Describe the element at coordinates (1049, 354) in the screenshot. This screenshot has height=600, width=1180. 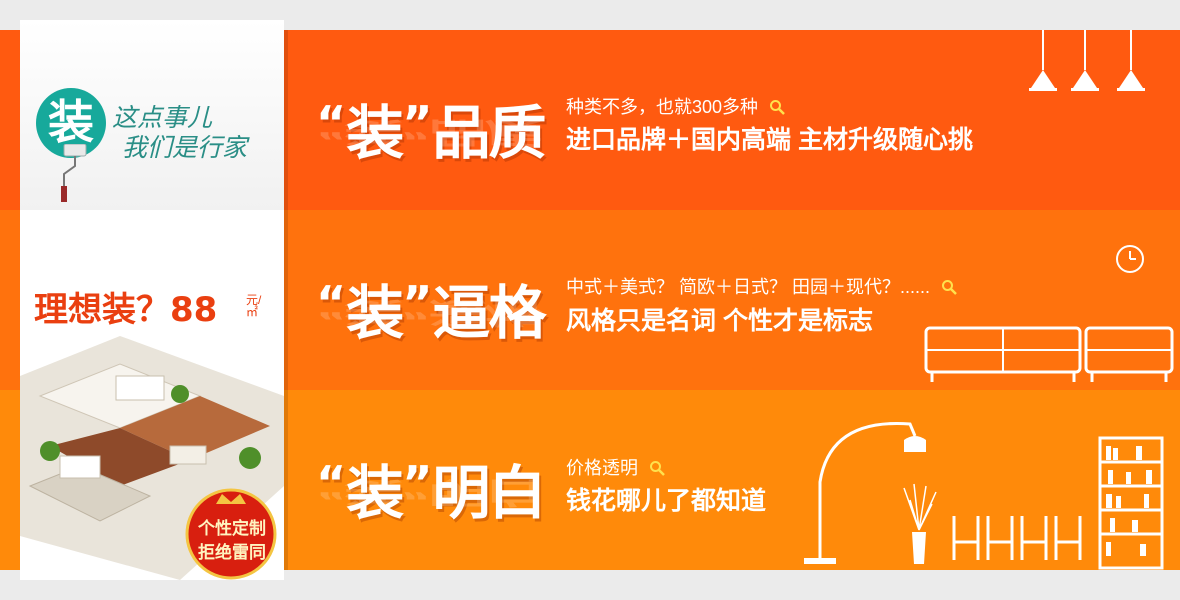
I see `sofa-icon` at that location.